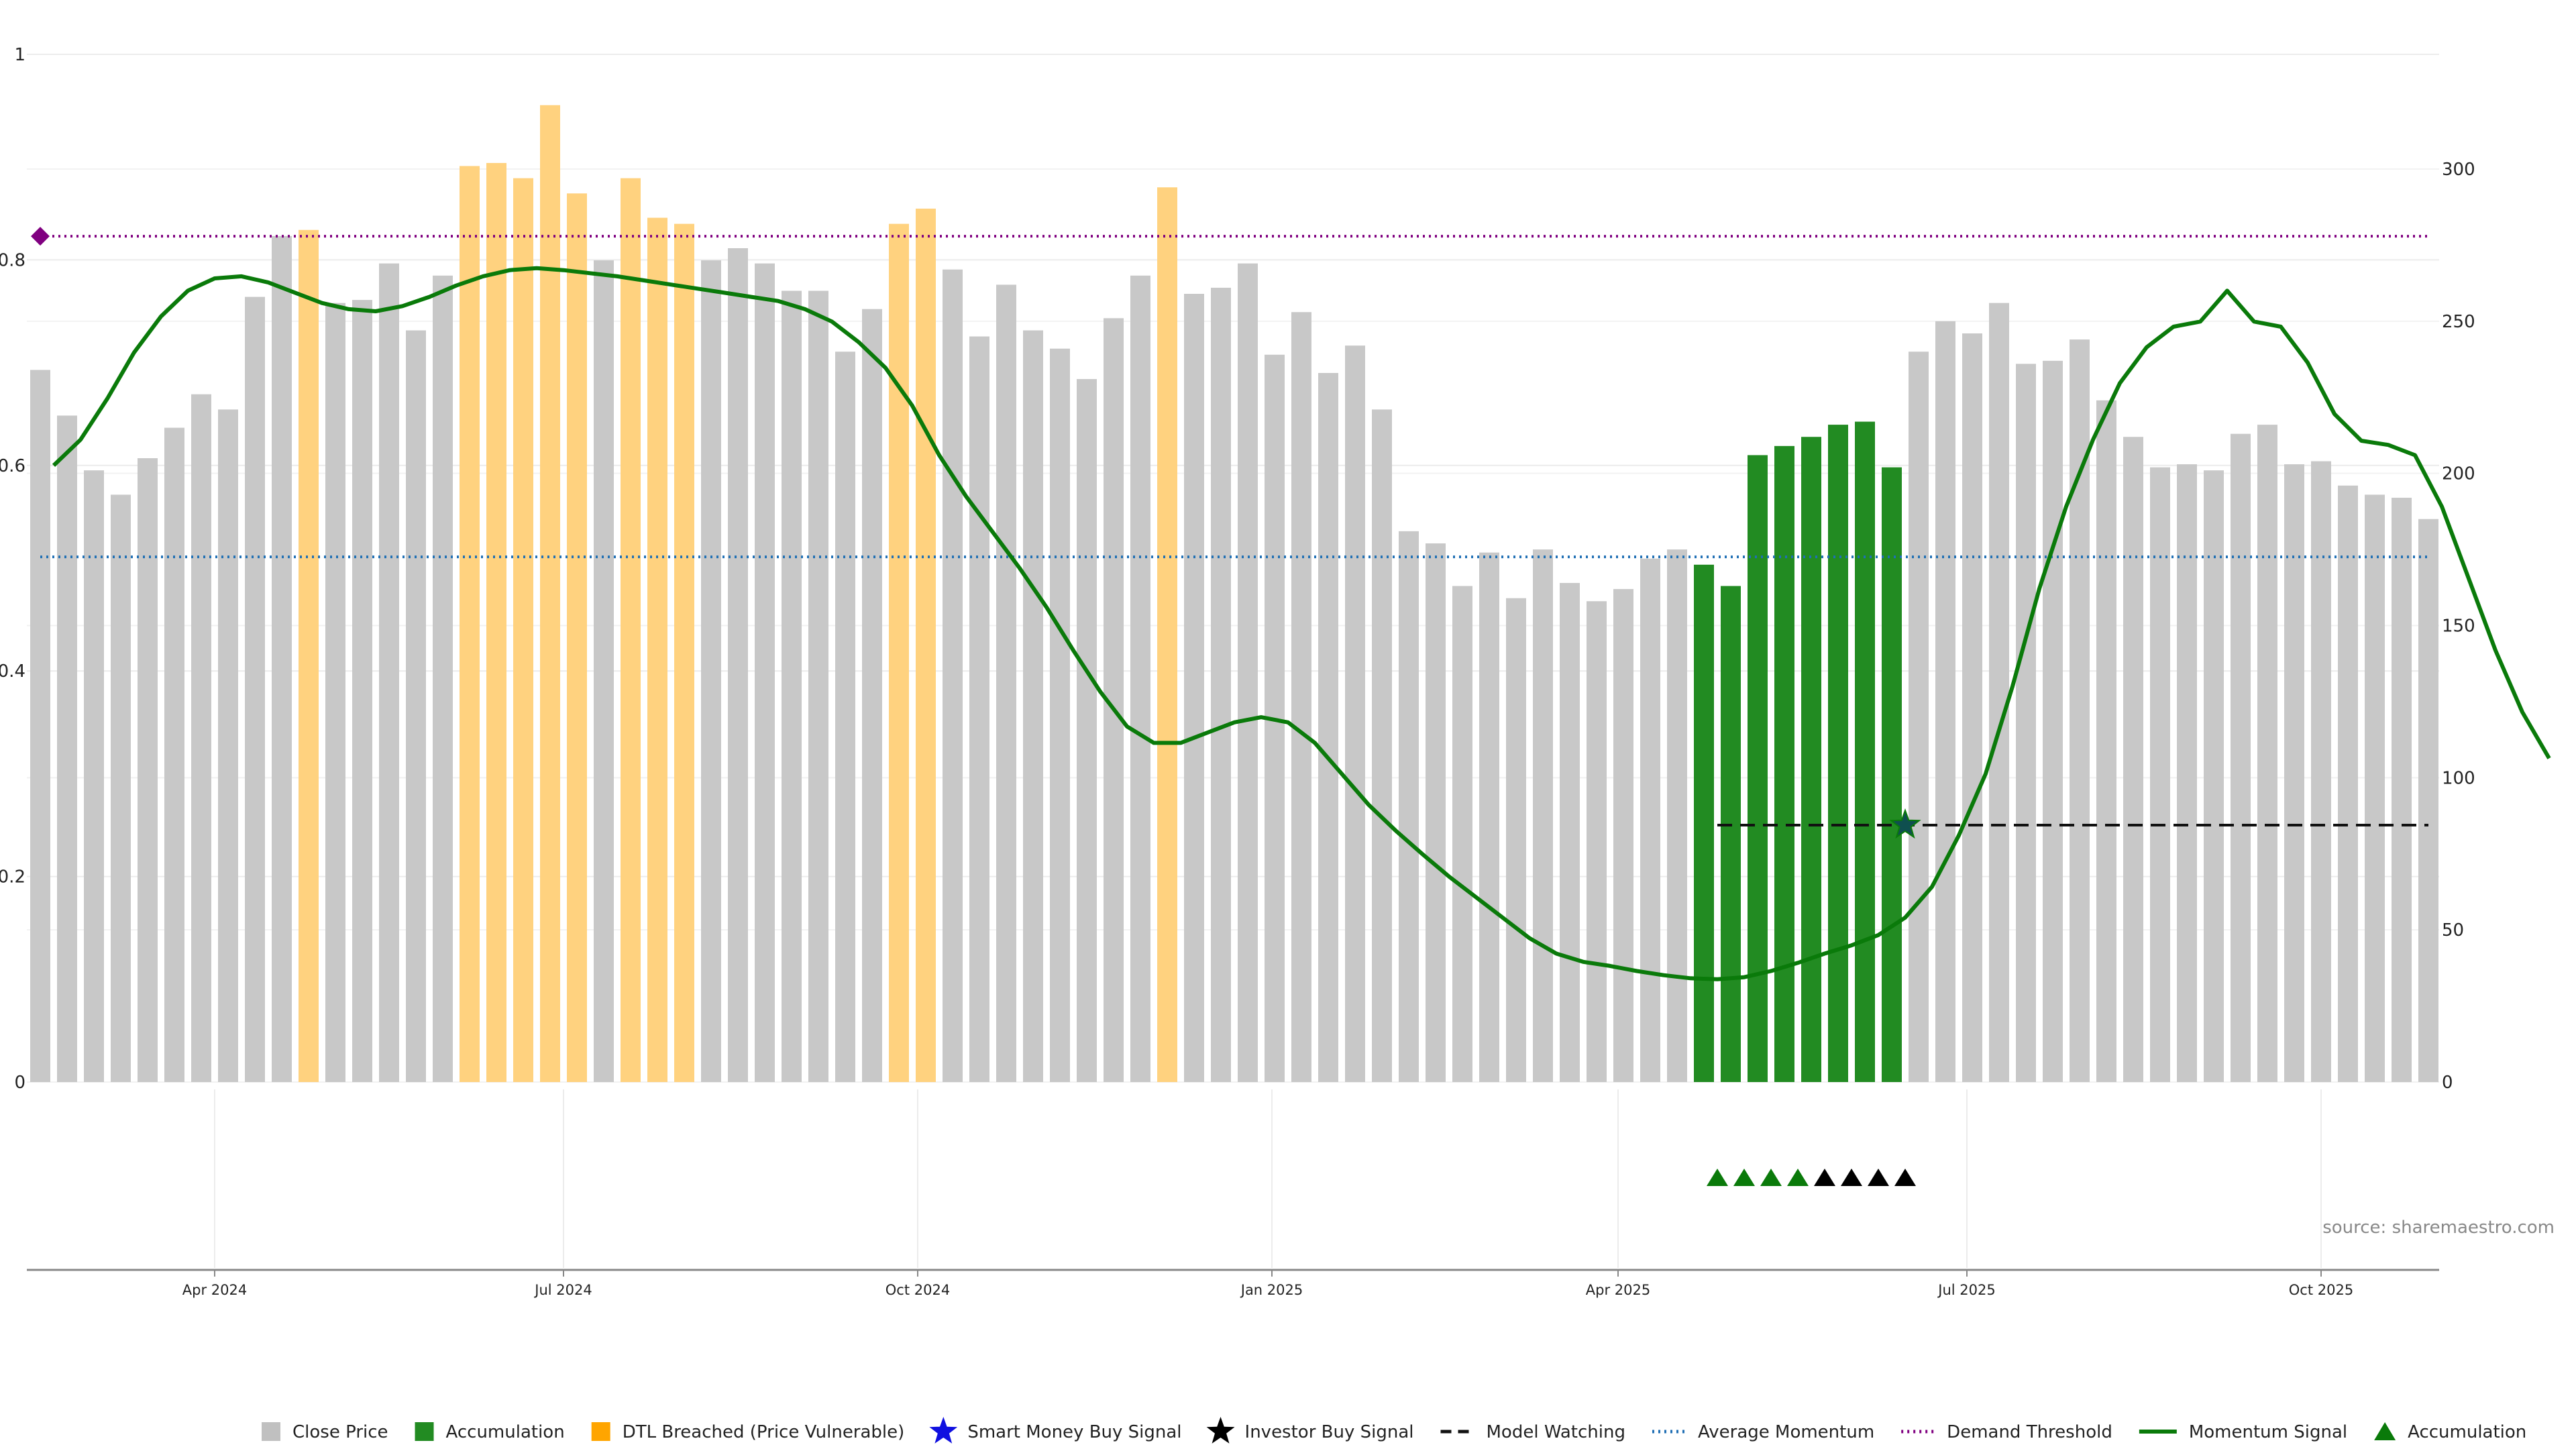 The image size is (2576, 1449). Describe the element at coordinates (1905, 823) in the screenshot. I see `smart-money-buy-signal-star` at that location.